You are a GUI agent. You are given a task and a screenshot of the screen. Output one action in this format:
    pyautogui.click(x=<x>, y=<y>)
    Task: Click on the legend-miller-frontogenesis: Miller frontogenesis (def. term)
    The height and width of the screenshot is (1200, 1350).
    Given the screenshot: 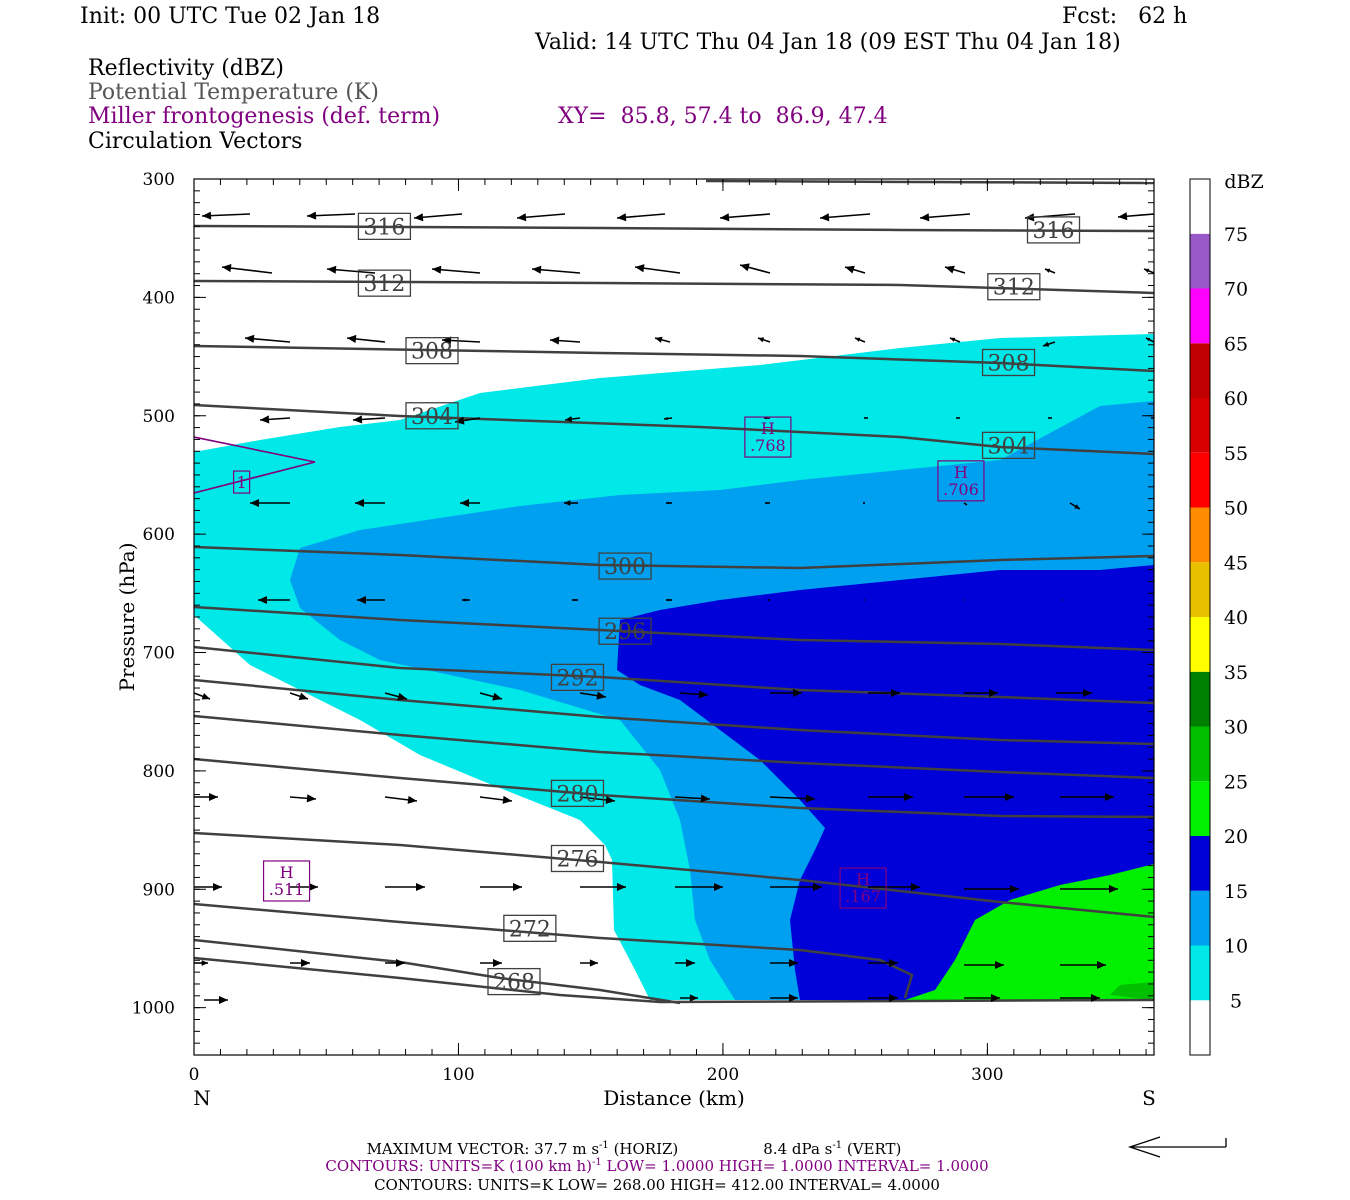 What is the action you would take?
    pyautogui.click(x=264, y=116)
    